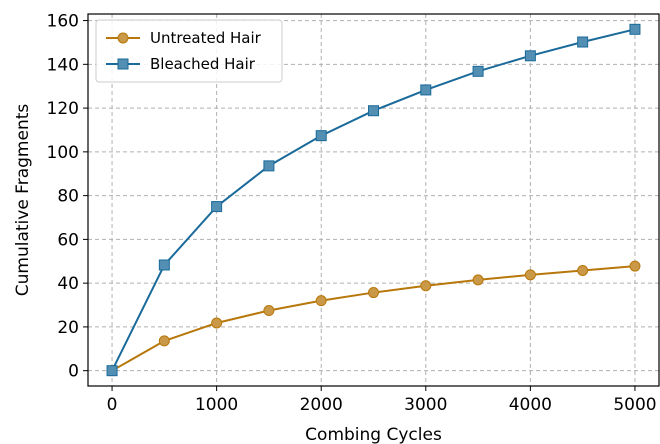 This screenshot has width=660, height=444. What do you see at coordinates (530, 405) in the screenshot?
I see `x-tick-label: 4000` at bounding box center [530, 405].